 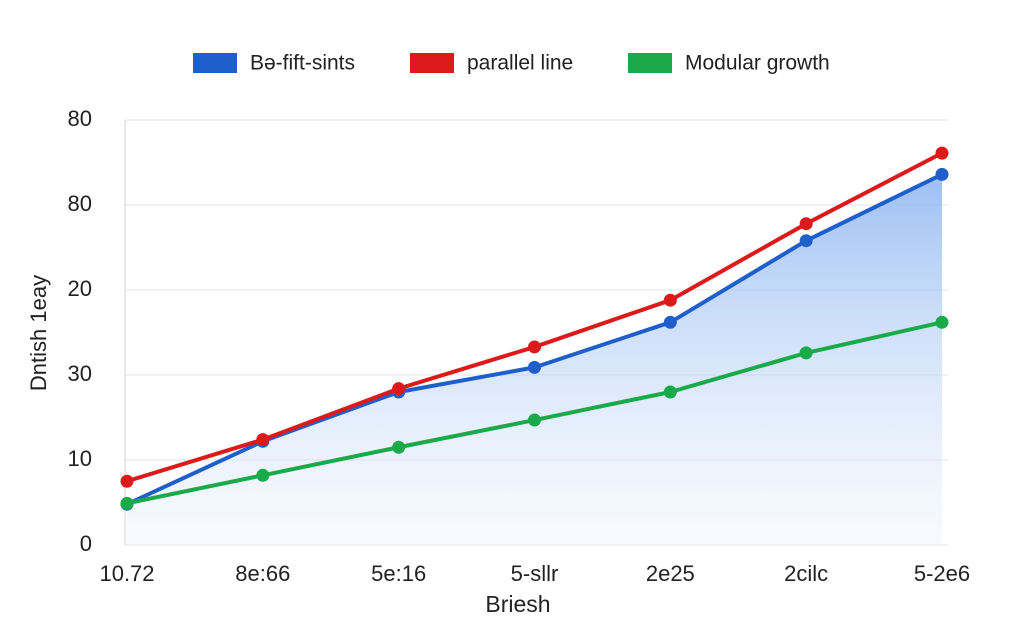 What do you see at coordinates (80, 458) in the screenshot?
I see `y-tick-label: 10` at bounding box center [80, 458].